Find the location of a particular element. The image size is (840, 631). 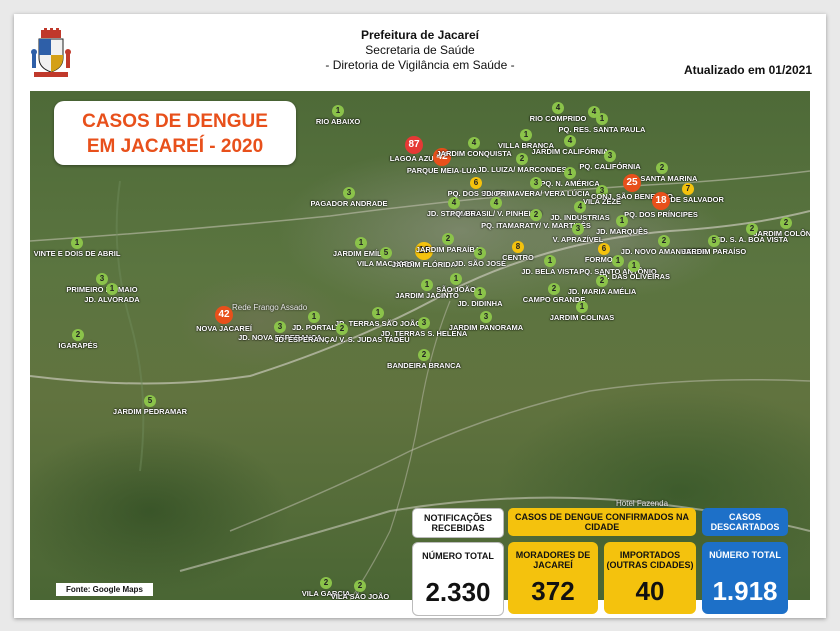

neighborhood-label: JD. TERRAS S. HELENA is located at coordinates (424, 333).